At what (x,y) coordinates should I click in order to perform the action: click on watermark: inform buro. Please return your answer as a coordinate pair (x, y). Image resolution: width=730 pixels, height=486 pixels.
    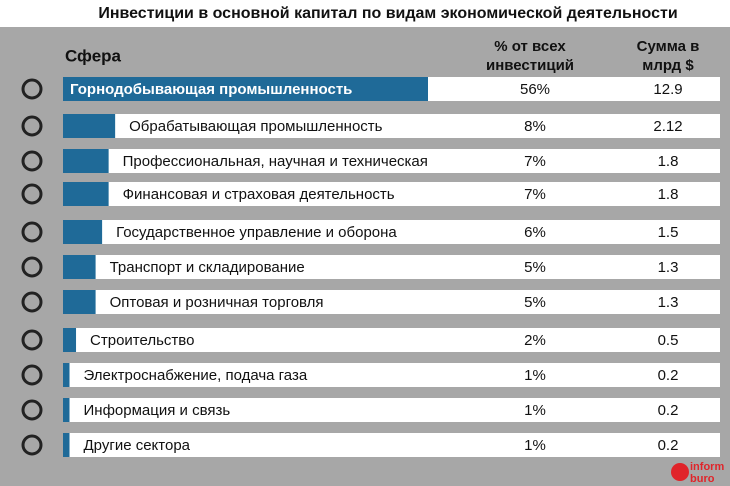
    Looking at the image, I should click on (697, 473).